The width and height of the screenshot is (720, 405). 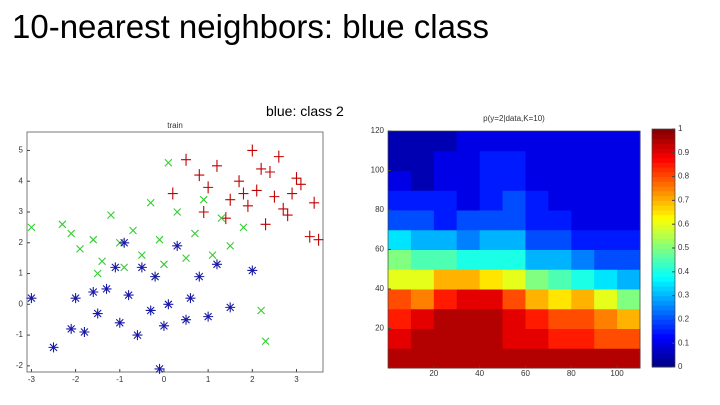 What do you see at coordinates (21, 303) in the screenshot?
I see `y-tick-label: 0` at bounding box center [21, 303].